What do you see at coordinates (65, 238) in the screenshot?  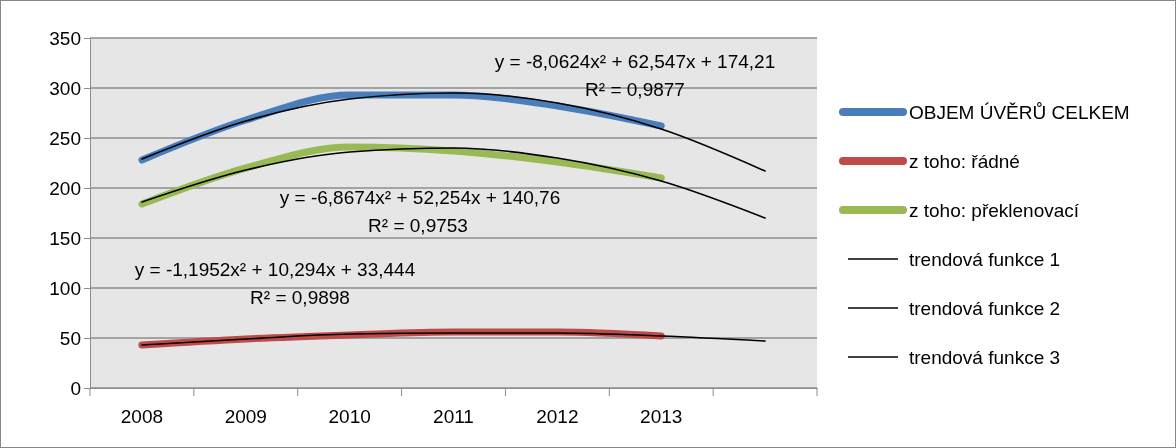 I see `y-tick-label: 150` at bounding box center [65, 238].